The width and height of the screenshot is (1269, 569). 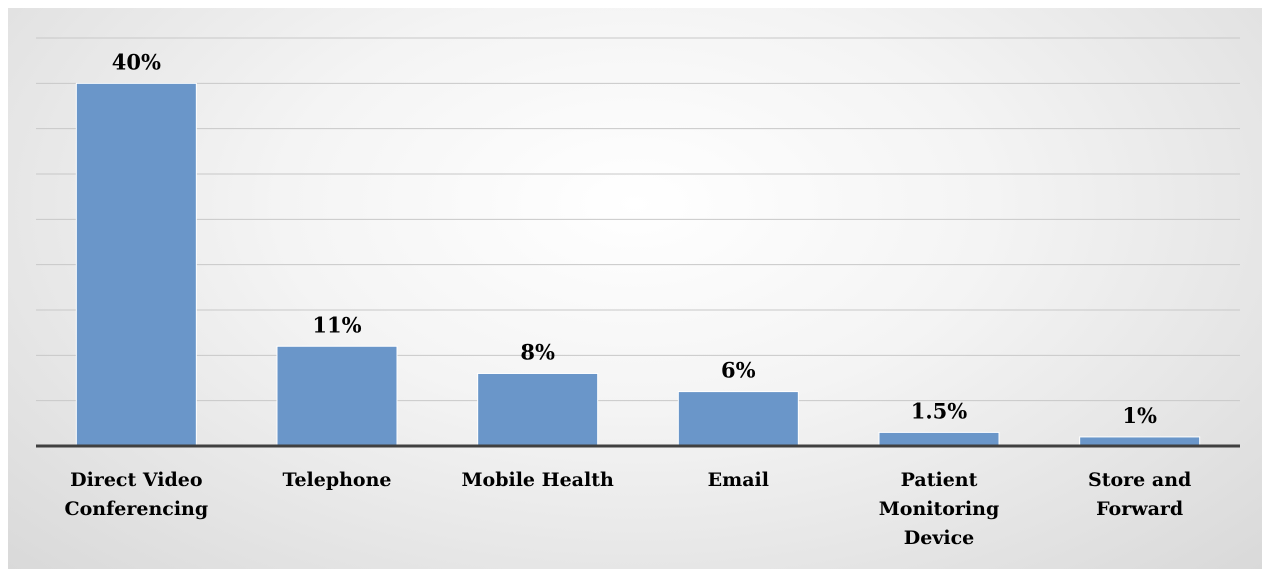 I want to click on x-tick-label: Telephone, so click(x=337, y=480).